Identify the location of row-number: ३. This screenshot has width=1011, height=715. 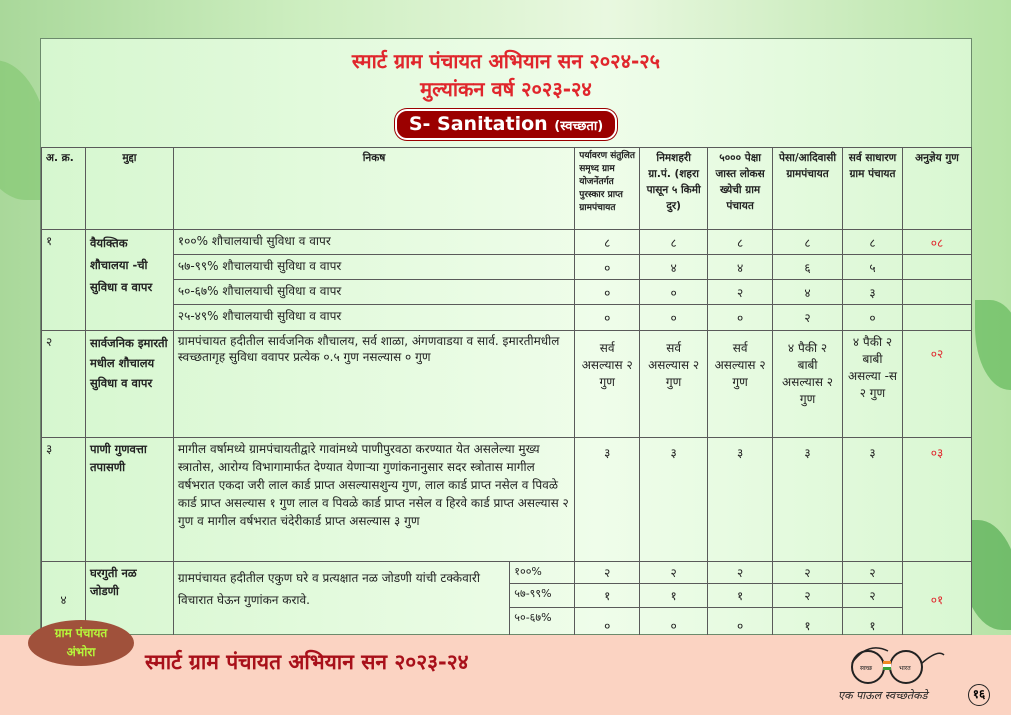
(63, 499).